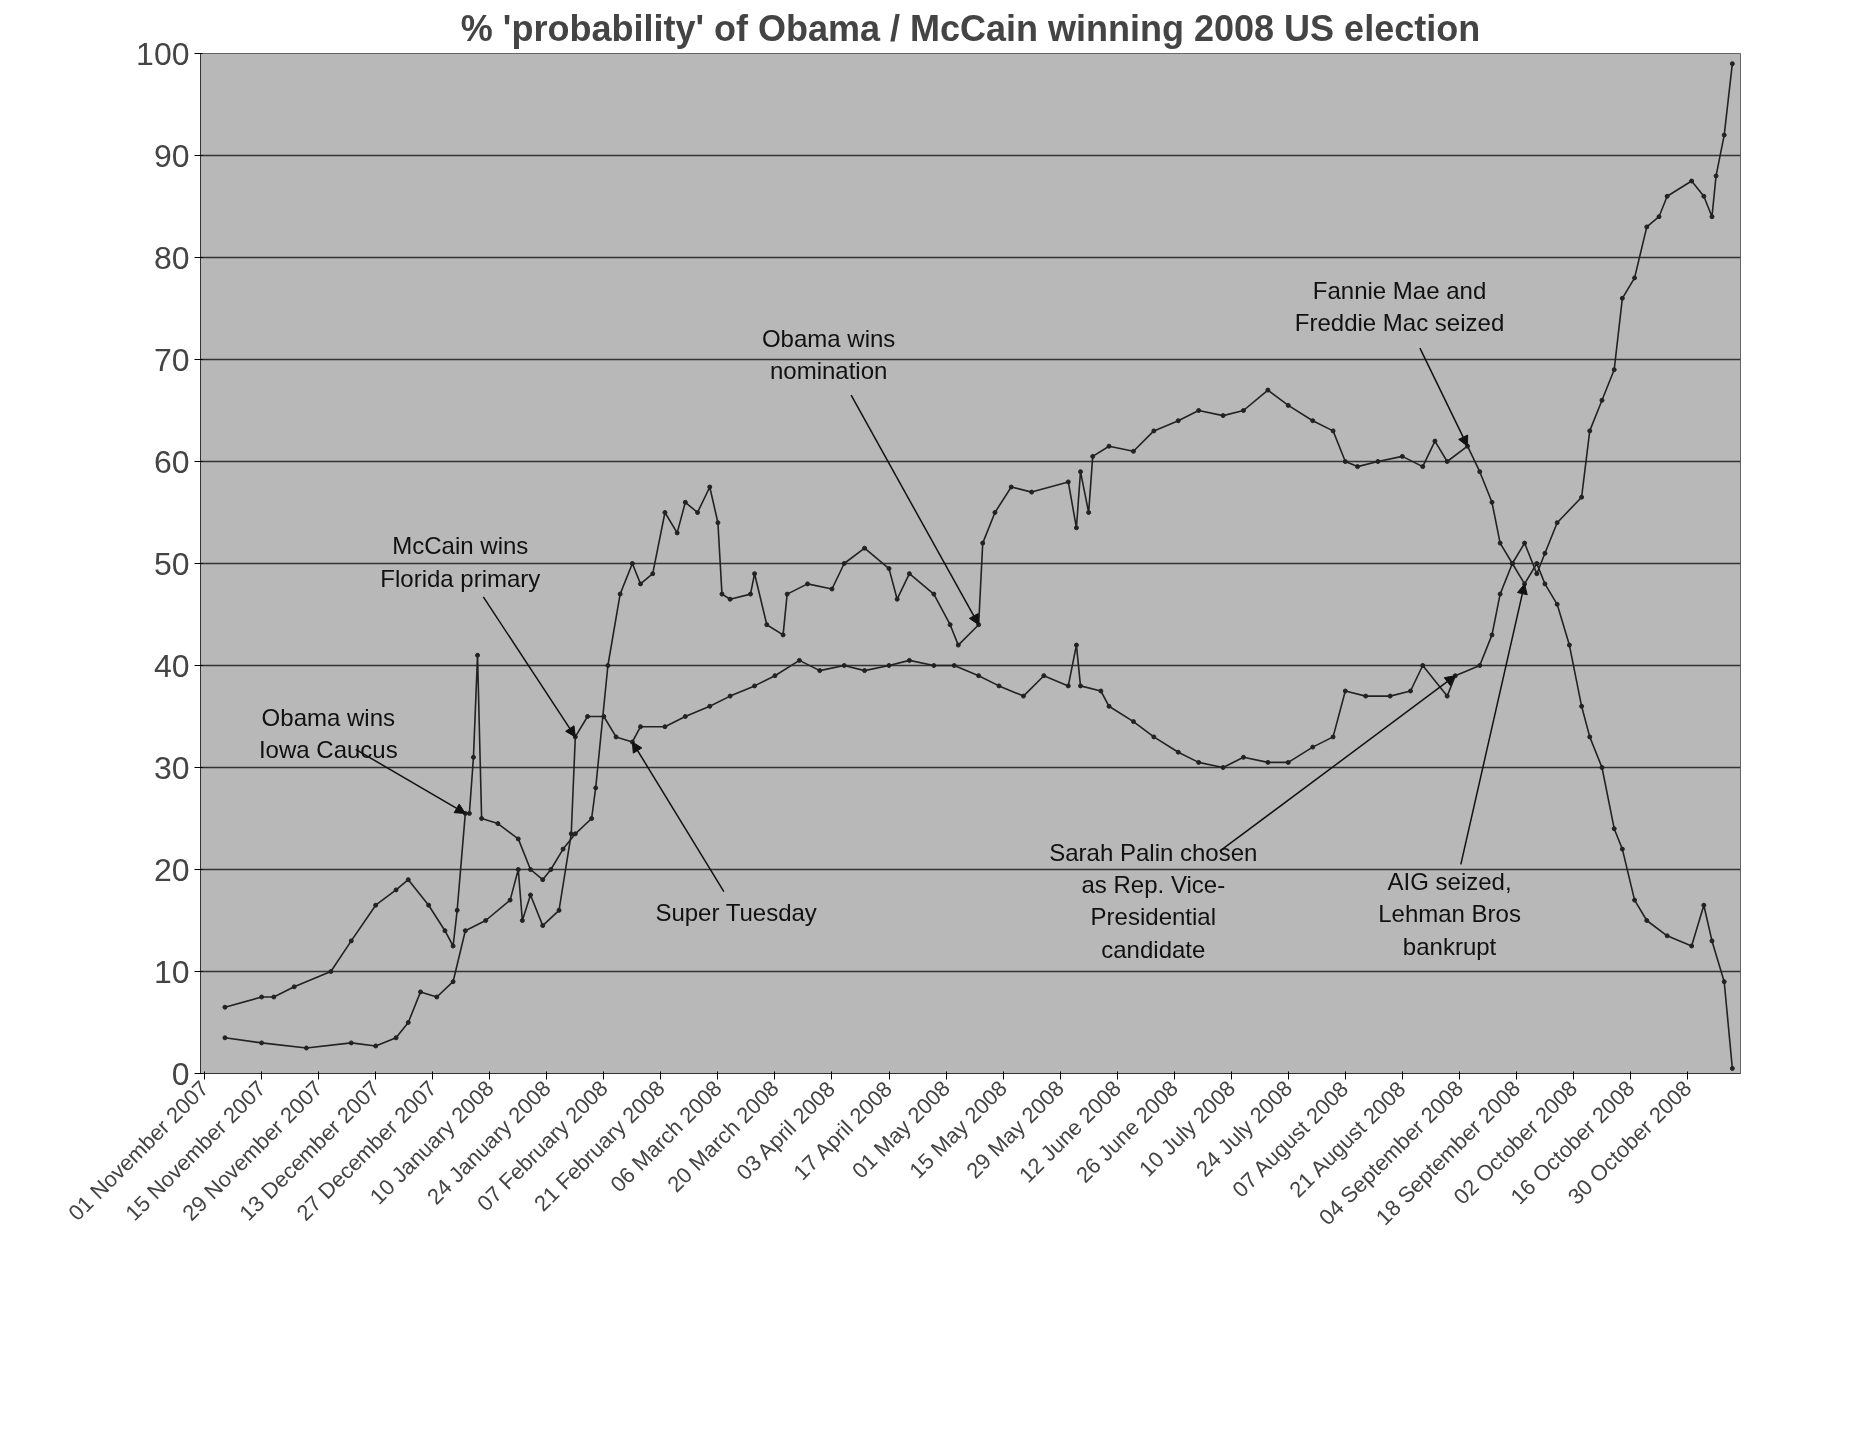  Describe the element at coordinates (171, 971) in the screenshot. I see `y-tick-label: 10` at that location.